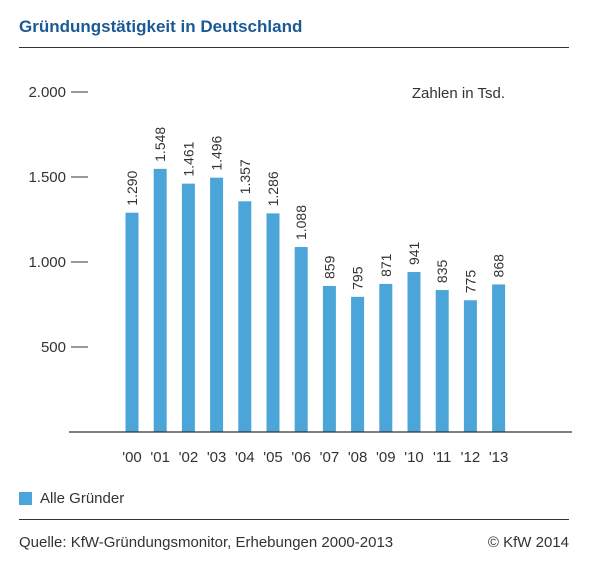 The height and width of the screenshot is (575, 591). I want to click on x-tick-label: '01, so click(160, 457).